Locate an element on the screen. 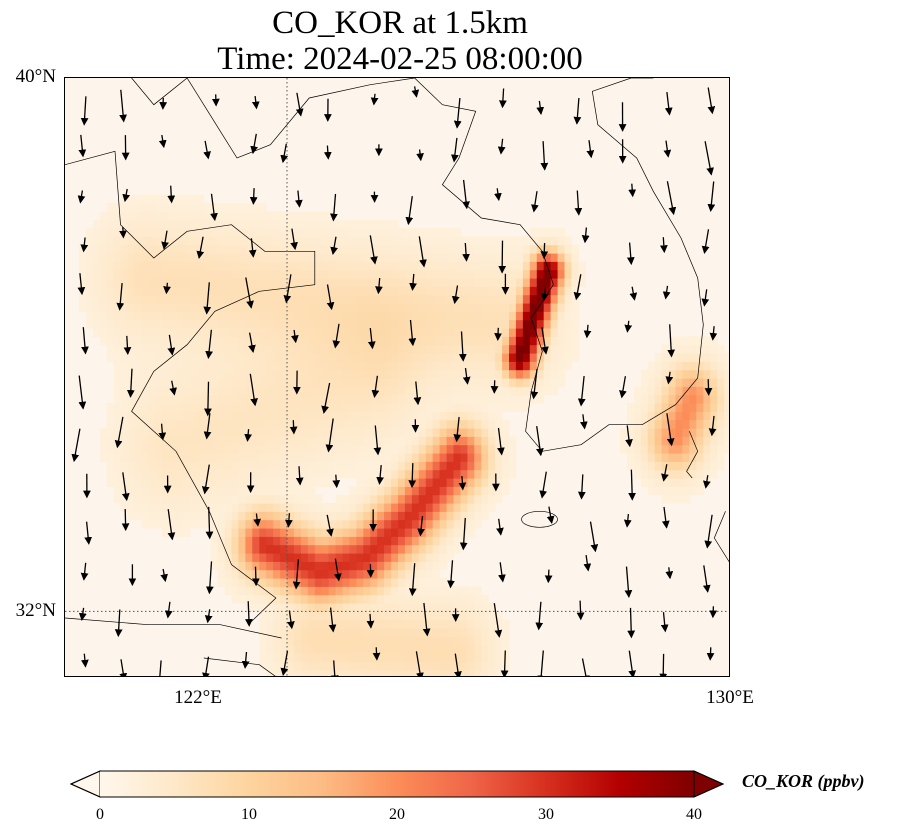 This screenshot has height=836, width=920. lon-label-130e: 130°E is located at coordinates (730, 697).